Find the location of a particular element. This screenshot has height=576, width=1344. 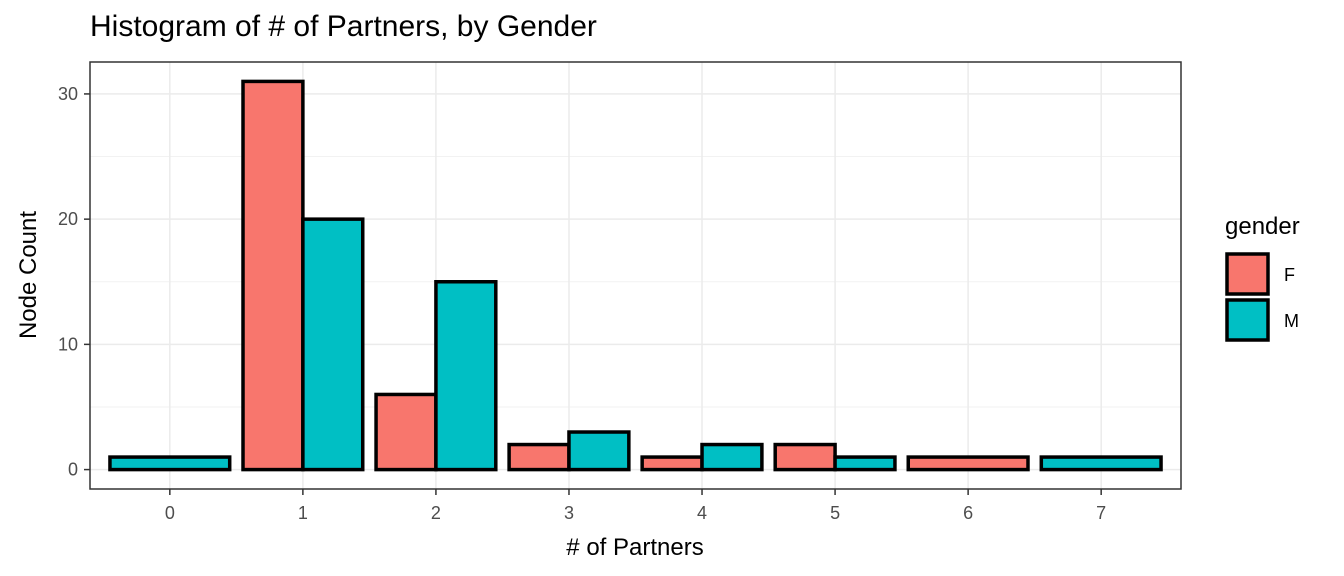

y-axis-title: Node Count is located at coordinates (28, 275).